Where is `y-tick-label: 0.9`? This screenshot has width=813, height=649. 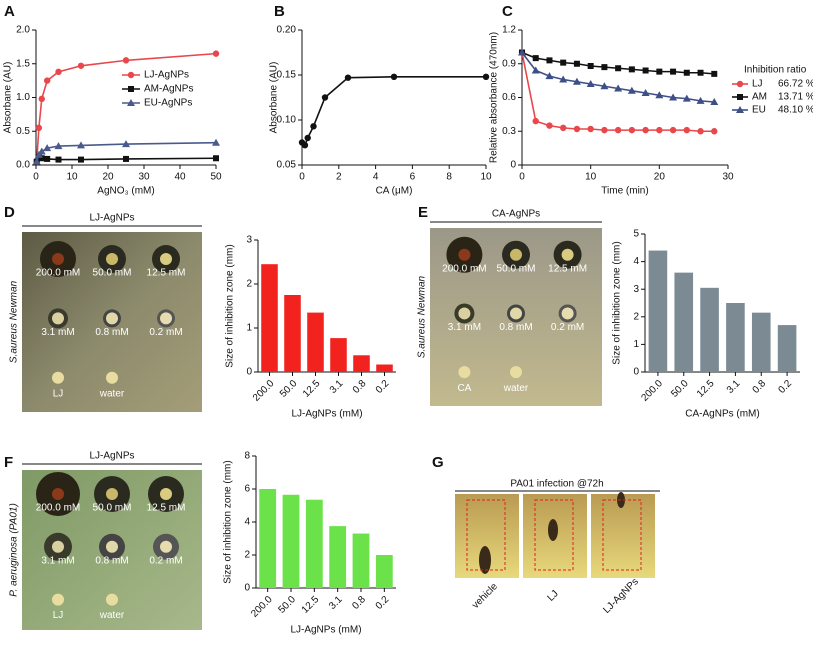
y-tick-label: 0.9 is located at coordinates (509, 63).